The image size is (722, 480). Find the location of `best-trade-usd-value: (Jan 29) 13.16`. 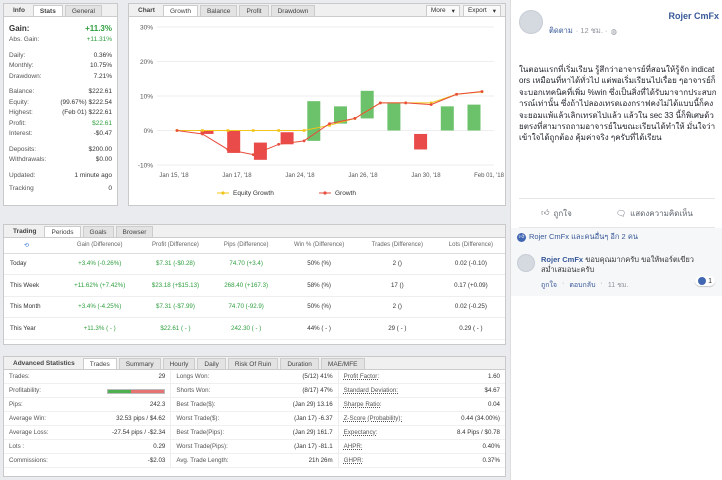

best-trade-usd-value: (Jan 29) 13.16 is located at coordinates (312, 404).